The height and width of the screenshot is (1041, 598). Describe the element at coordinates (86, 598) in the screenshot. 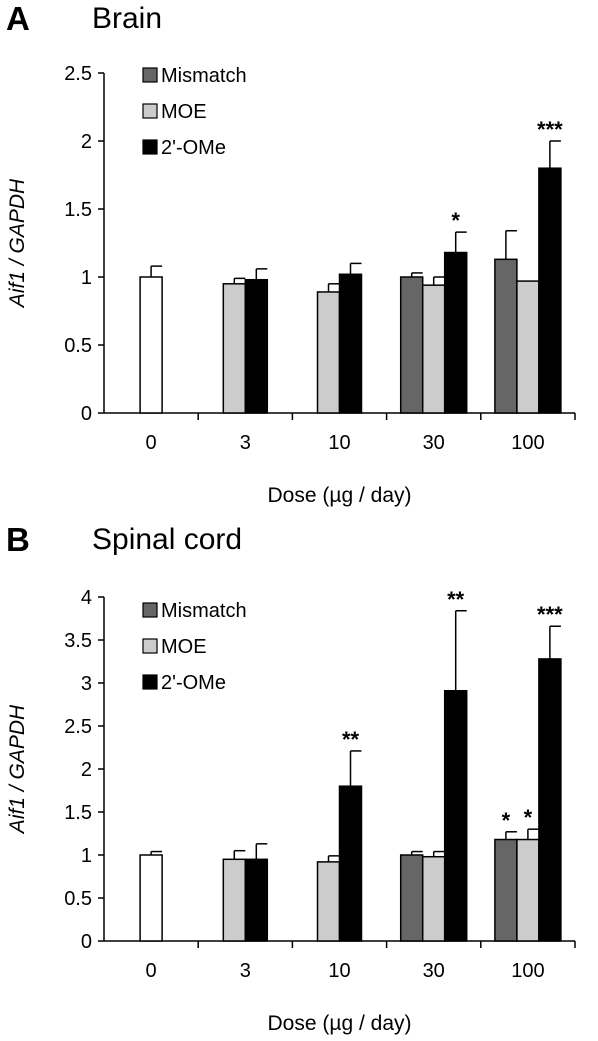

I see `y-tick-label: 4` at that location.